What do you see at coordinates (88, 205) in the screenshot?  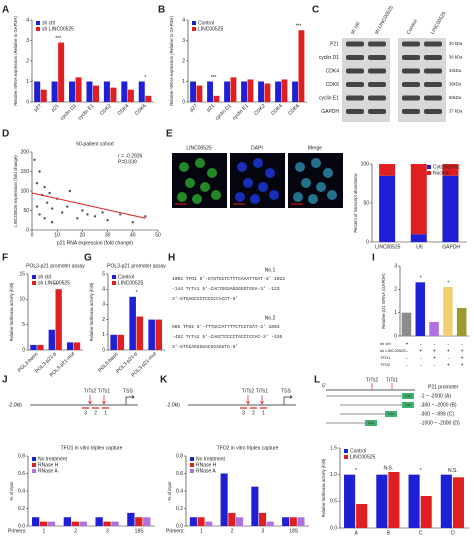 I see `fit-line` at bounding box center [88, 205].